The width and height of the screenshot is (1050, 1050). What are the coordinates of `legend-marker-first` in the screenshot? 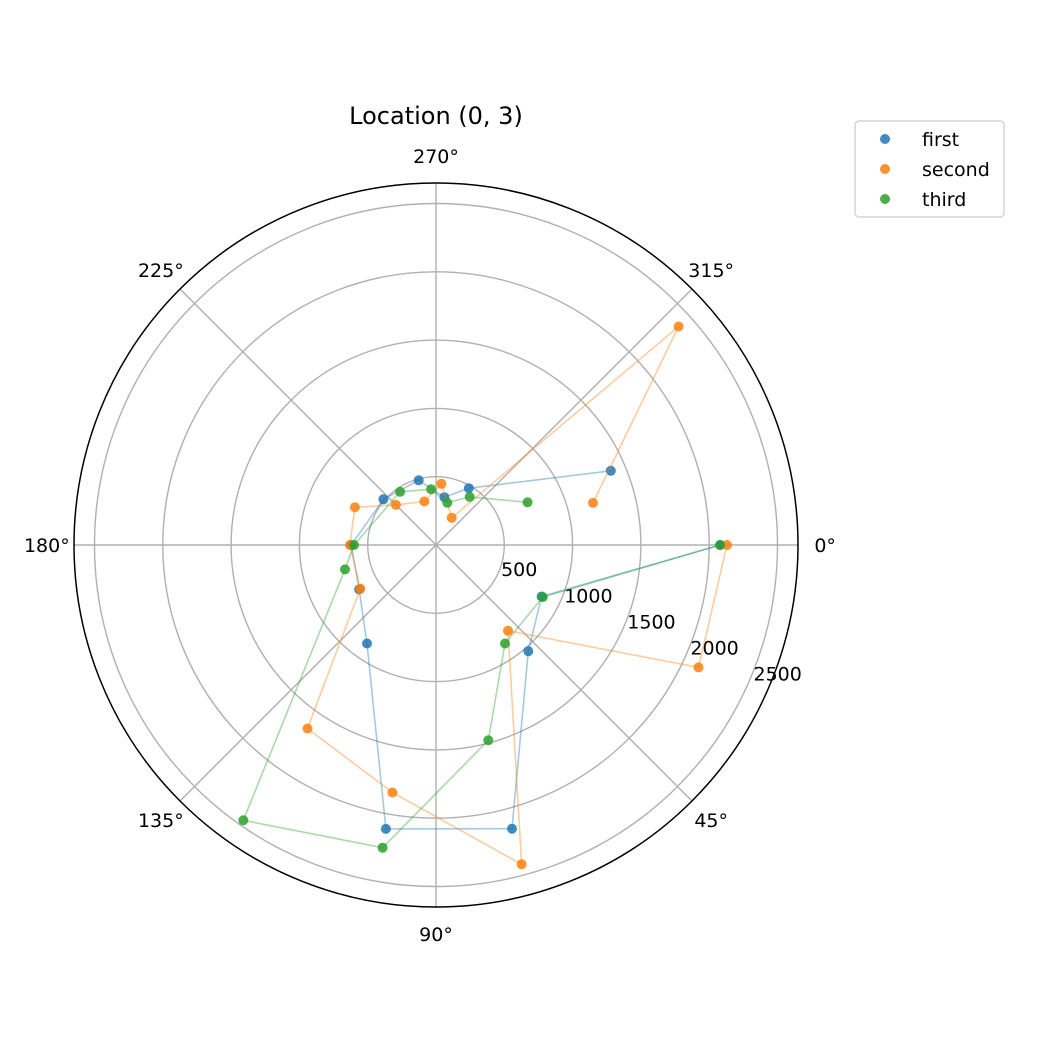 It's located at (885, 139).